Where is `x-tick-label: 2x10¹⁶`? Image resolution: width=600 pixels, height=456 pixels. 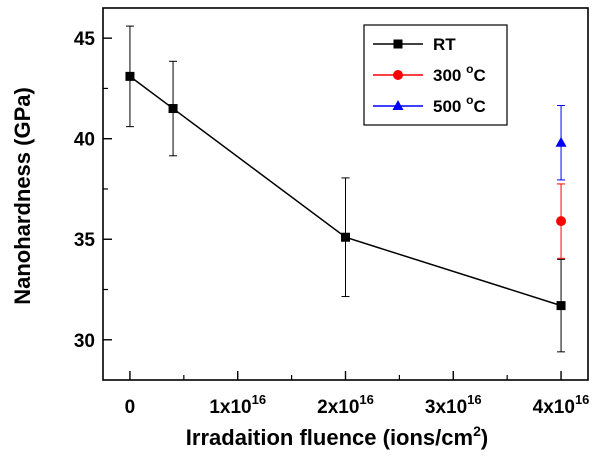 x-tick-label: 2x10¹⁶ is located at coordinates (345, 405).